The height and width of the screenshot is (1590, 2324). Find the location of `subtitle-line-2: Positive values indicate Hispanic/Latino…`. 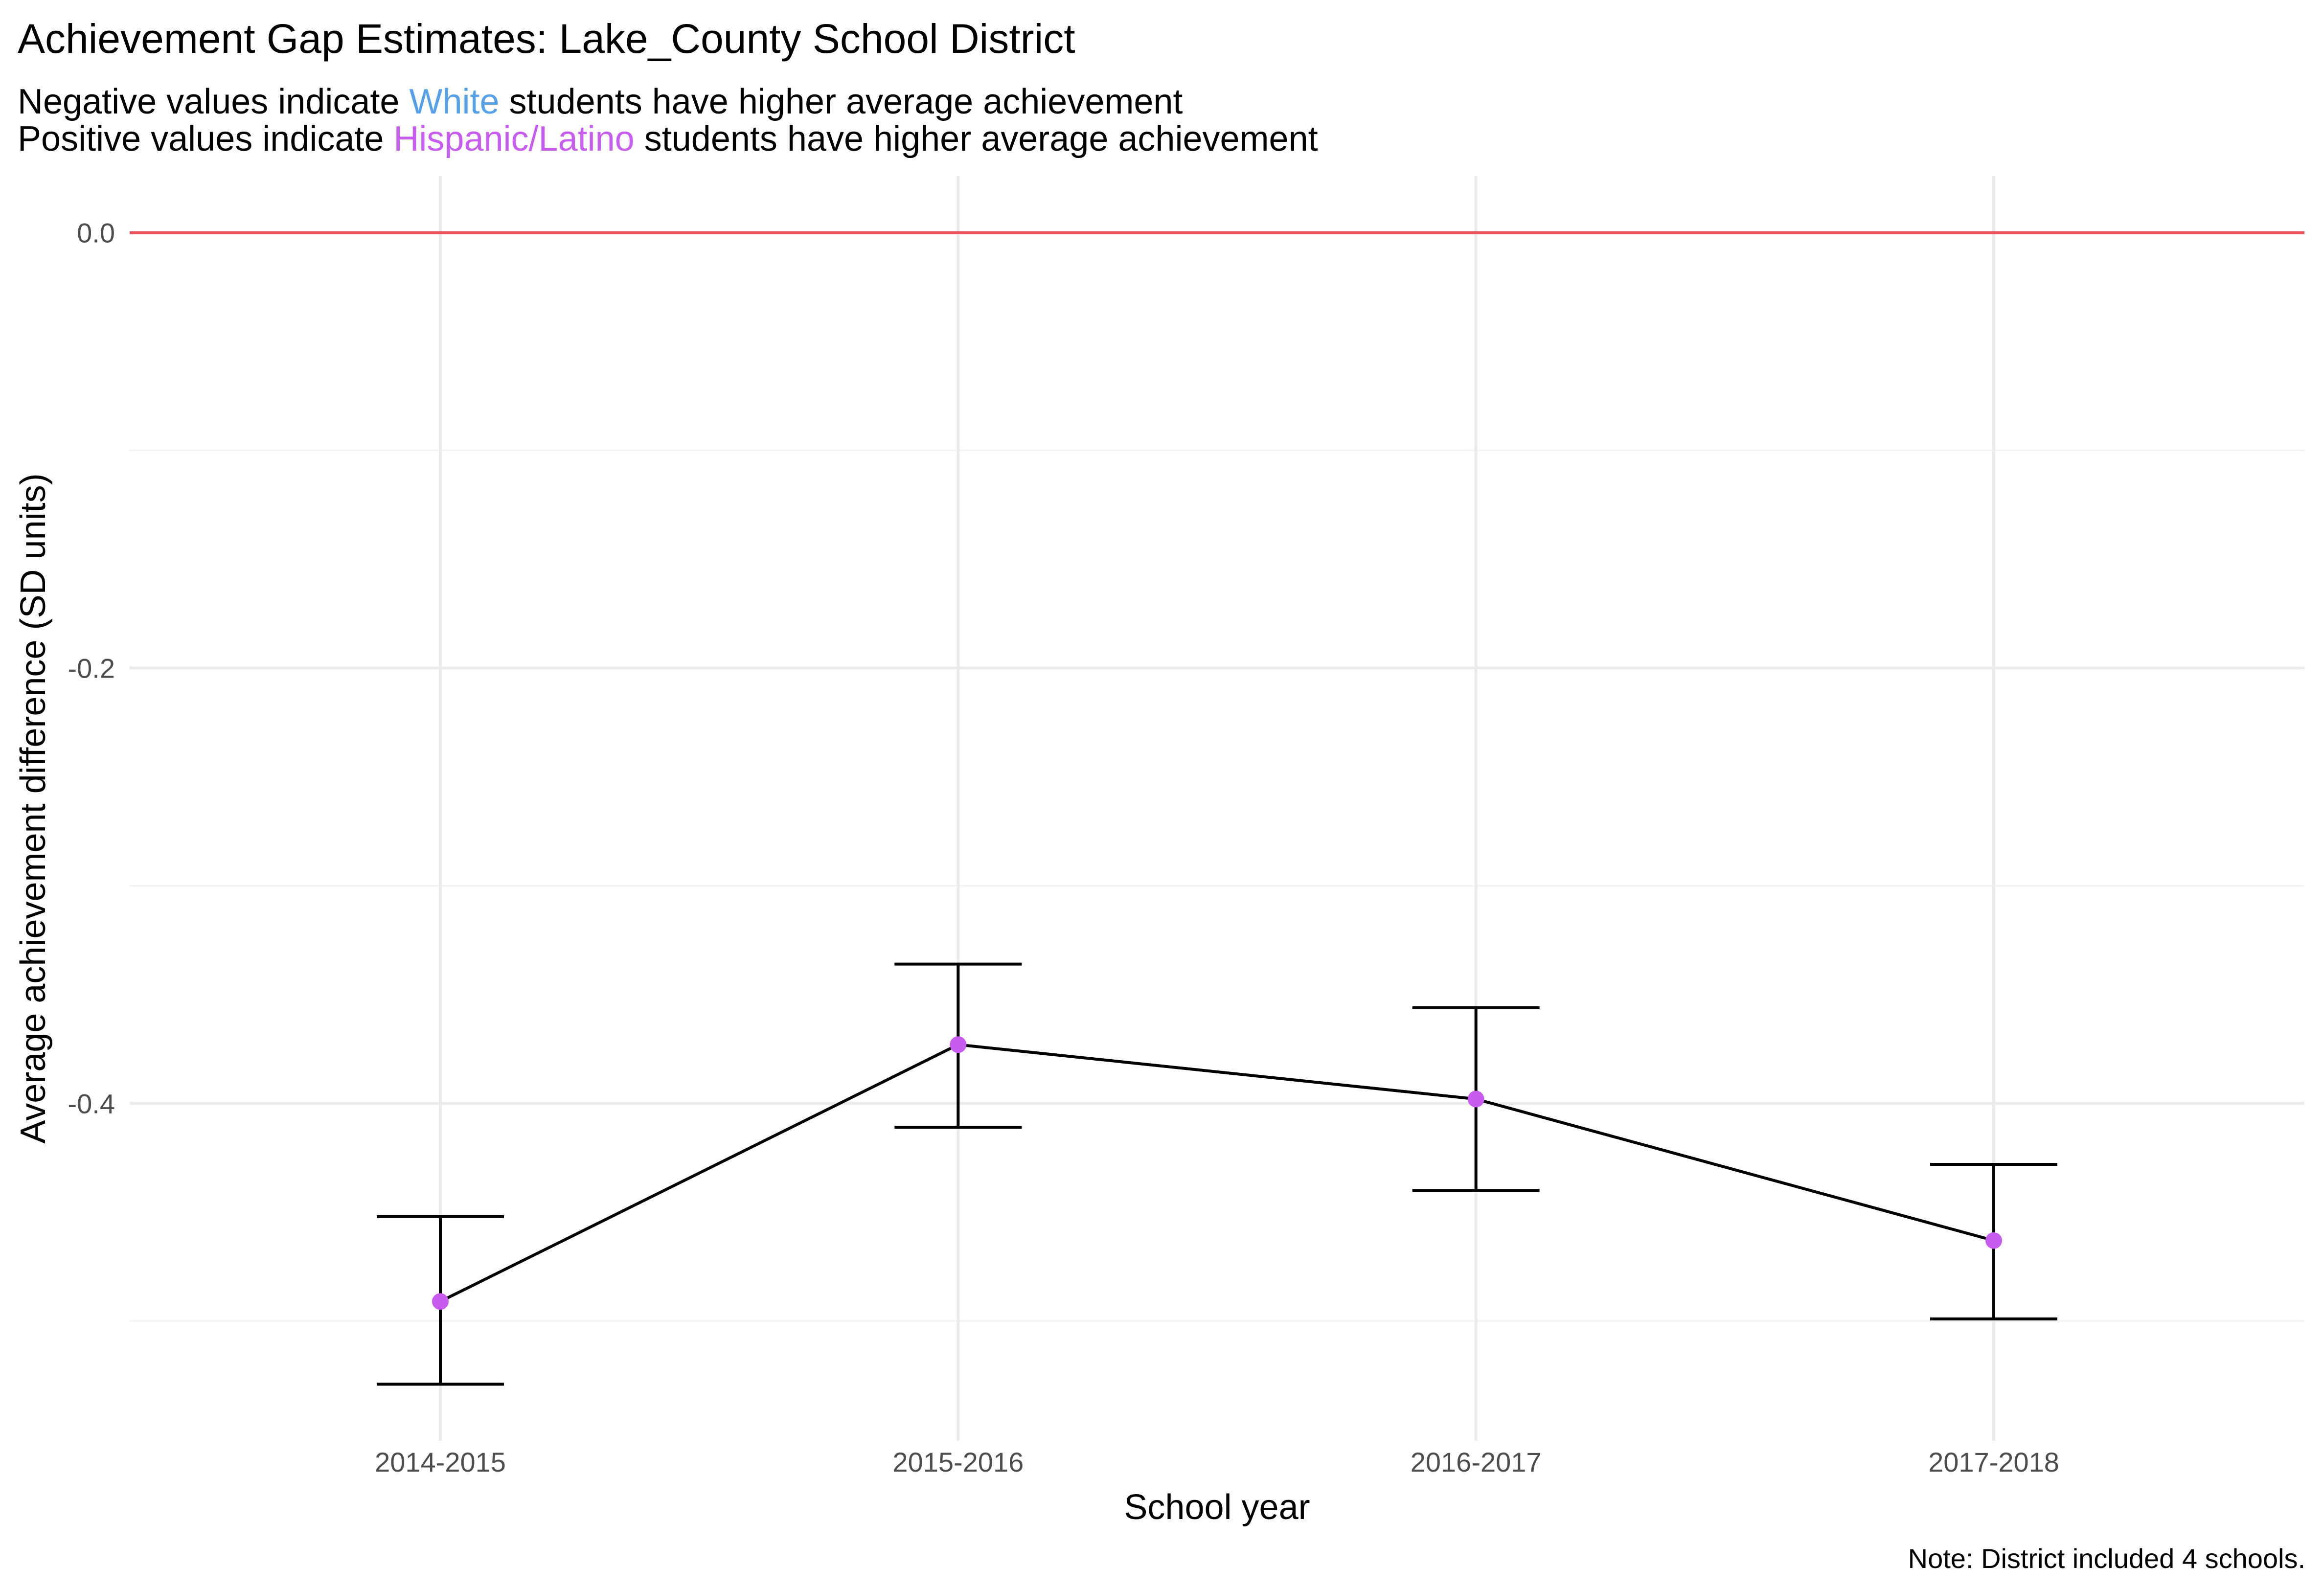

subtitle-line-2: Positive values indicate Hispanic/Latino… is located at coordinates (668, 139).